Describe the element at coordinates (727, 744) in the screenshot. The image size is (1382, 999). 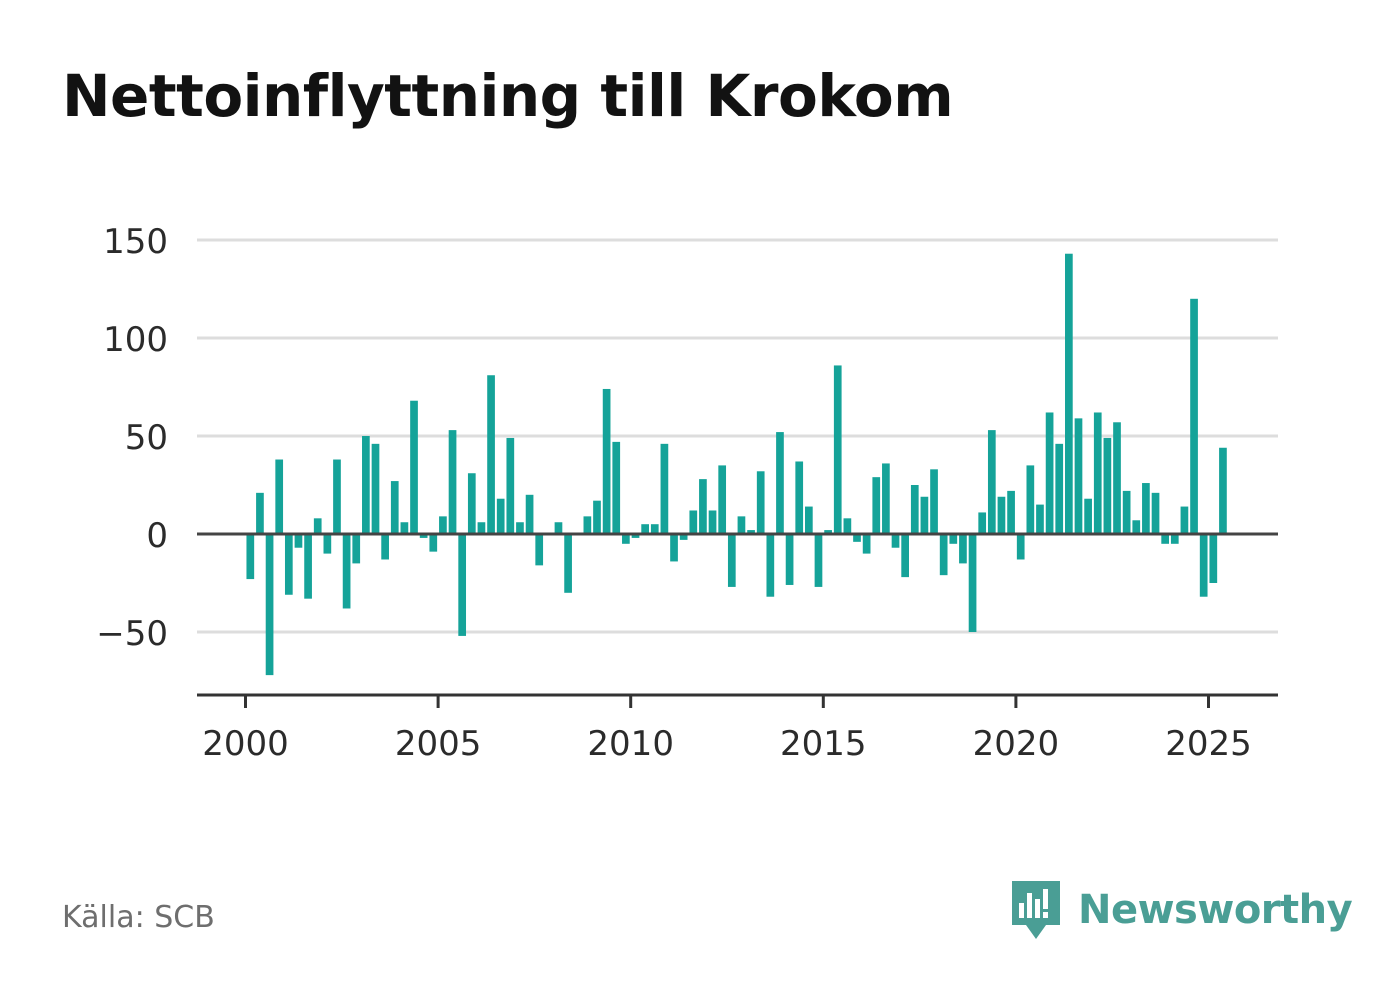
I see `x-tick-labels: 2000 2005 2010 2015 2020 2025` at that location.